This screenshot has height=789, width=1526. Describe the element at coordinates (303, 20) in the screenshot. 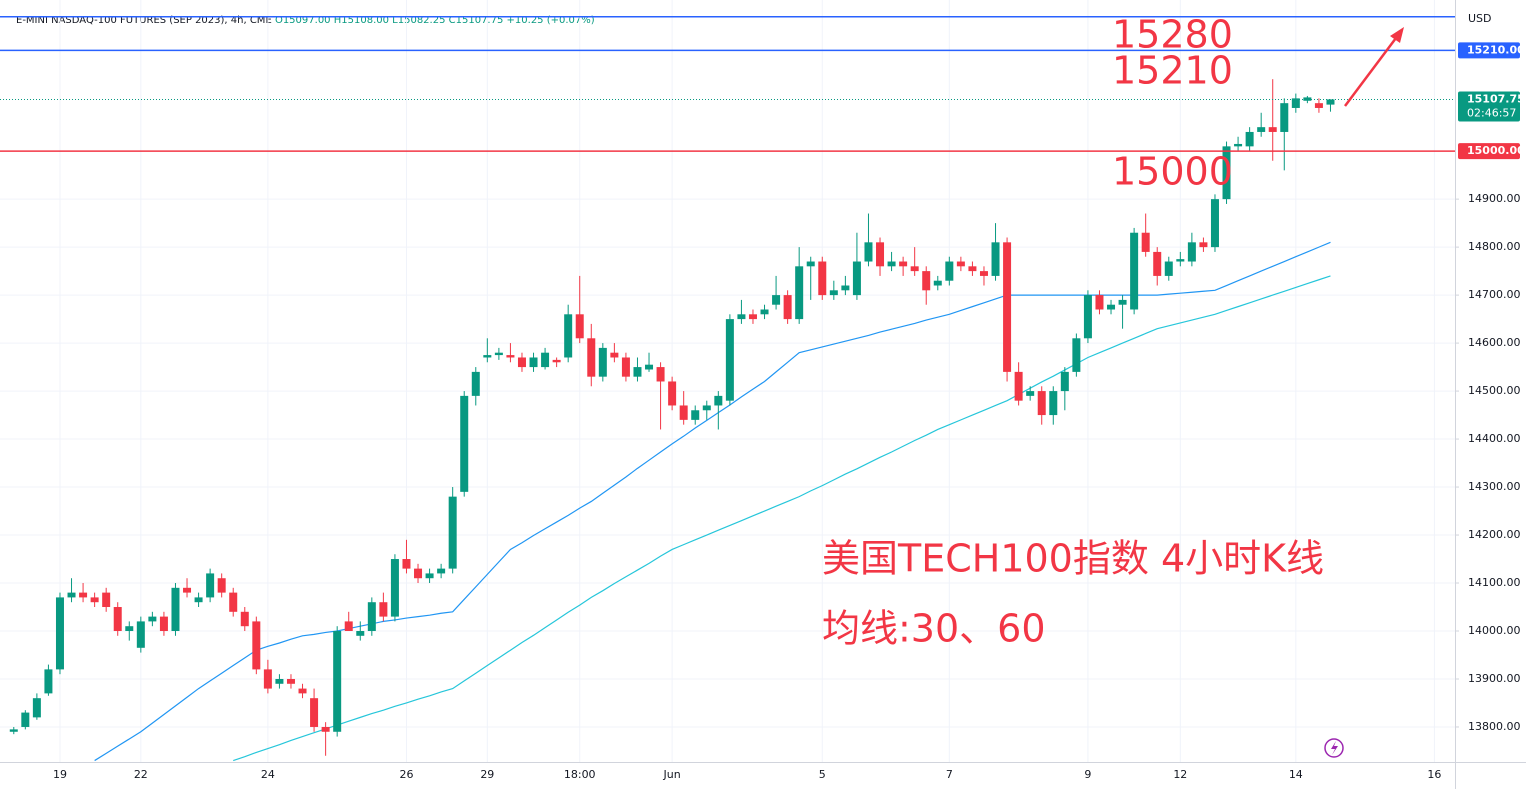

I see `ohlc-open: O15097.00` at that location.